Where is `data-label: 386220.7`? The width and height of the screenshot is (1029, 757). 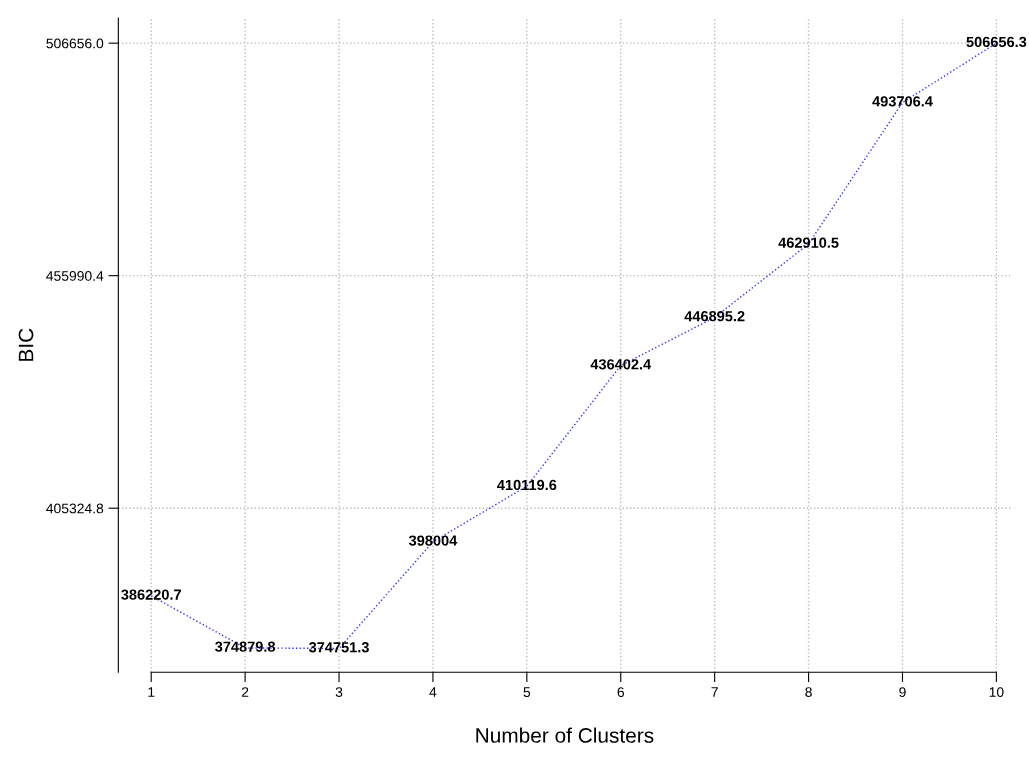 data-label: 386220.7 is located at coordinates (151, 594).